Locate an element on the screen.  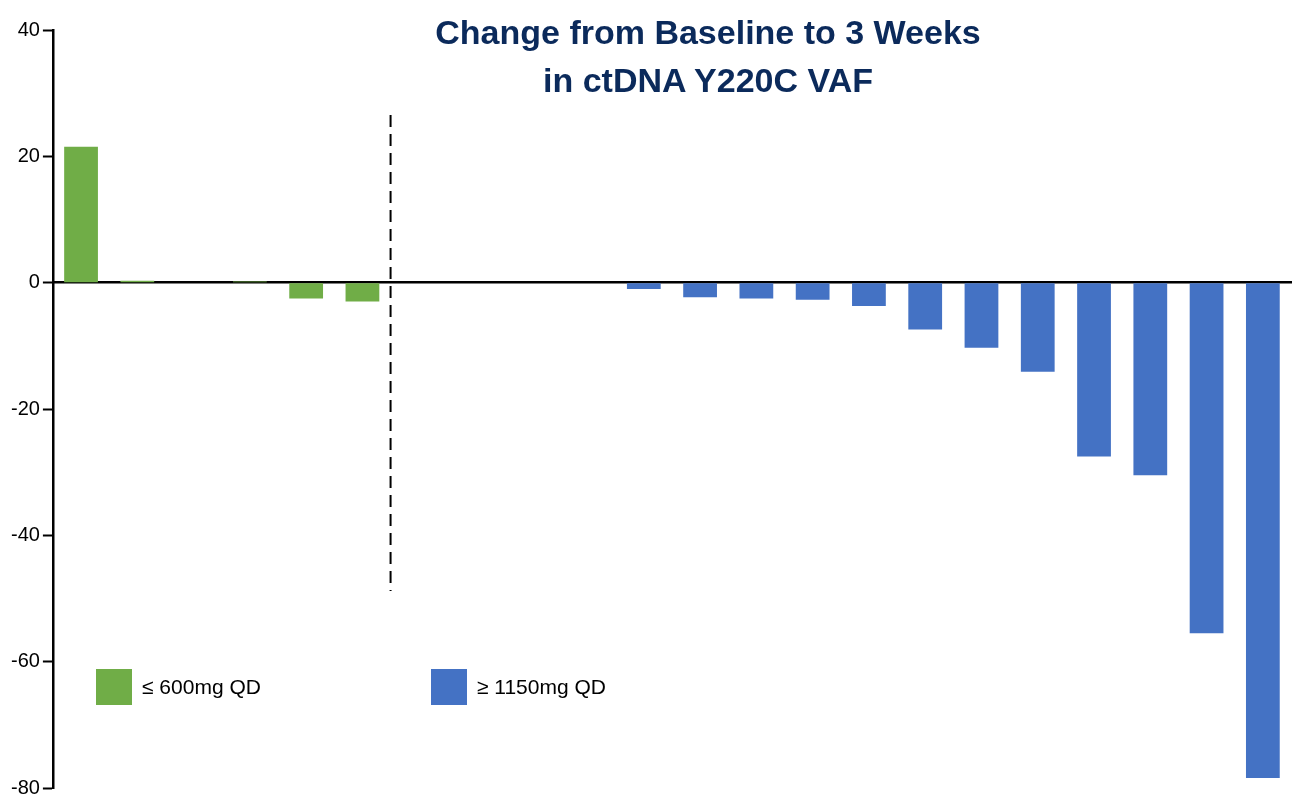
y-tick-label: 20 is located at coordinates (28, 154).